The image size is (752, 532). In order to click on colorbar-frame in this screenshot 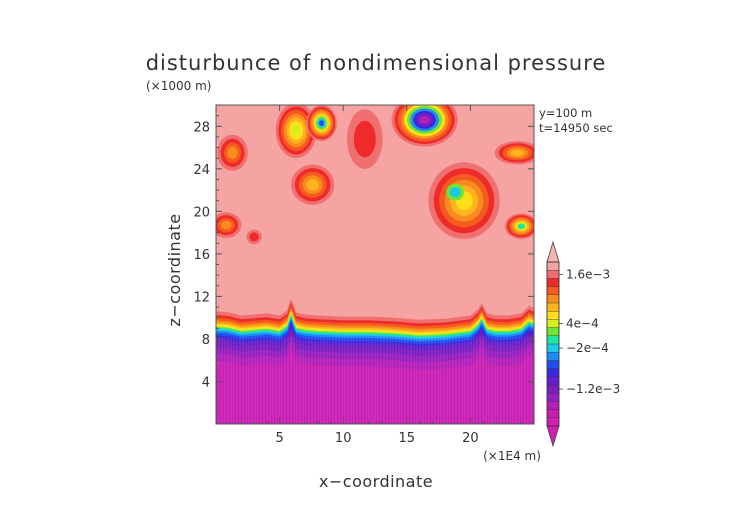, I will do `click(553, 344)`.